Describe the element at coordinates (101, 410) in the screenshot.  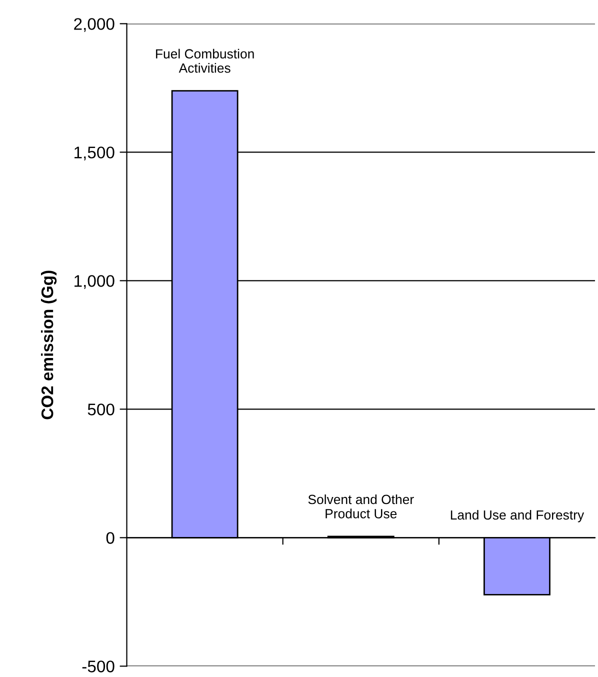
I see `y-tick-label: 500` at that location.